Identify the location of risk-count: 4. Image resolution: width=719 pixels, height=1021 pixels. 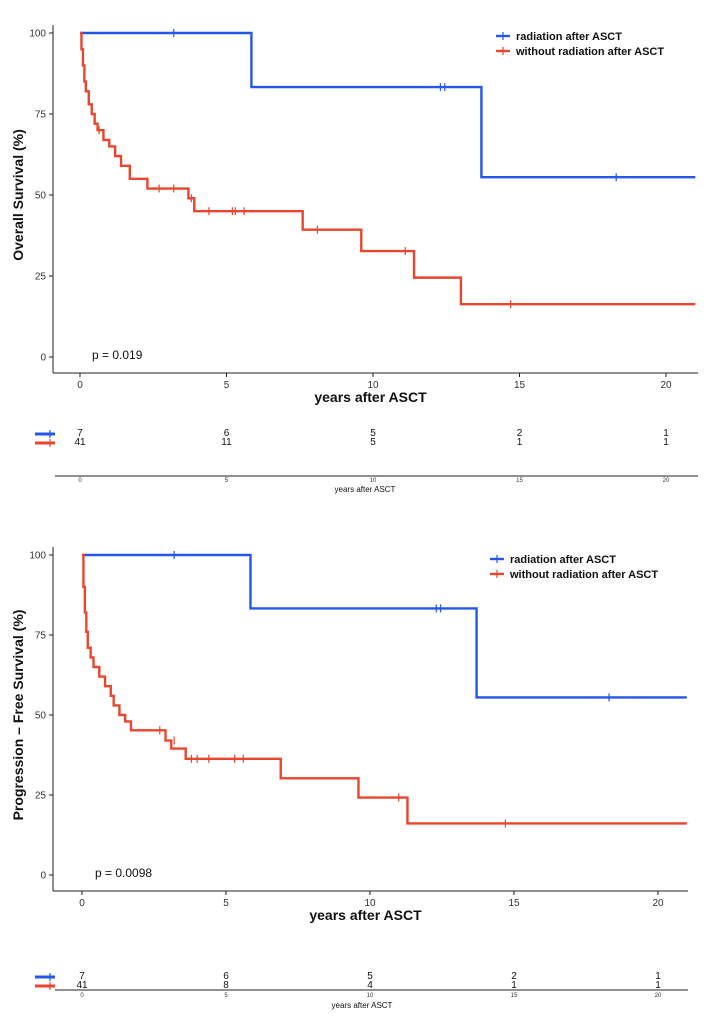
(370, 985).